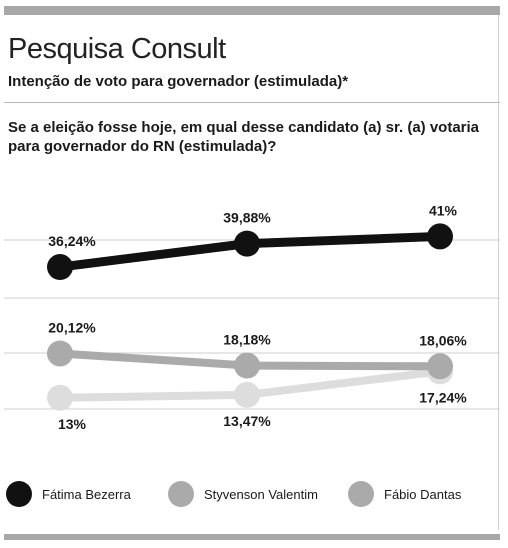  Describe the element at coordinates (443, 210) in the screenshot. I see `data-label-fatima-bezerra-2: 41%` at that location.